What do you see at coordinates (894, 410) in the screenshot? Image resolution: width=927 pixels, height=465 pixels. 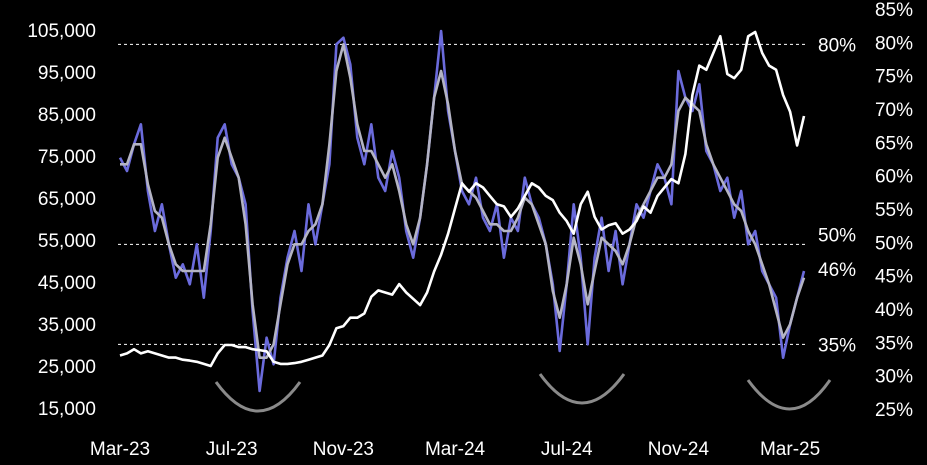 I see `y2-tick-label: 25%` at bounding box center [894, 410].